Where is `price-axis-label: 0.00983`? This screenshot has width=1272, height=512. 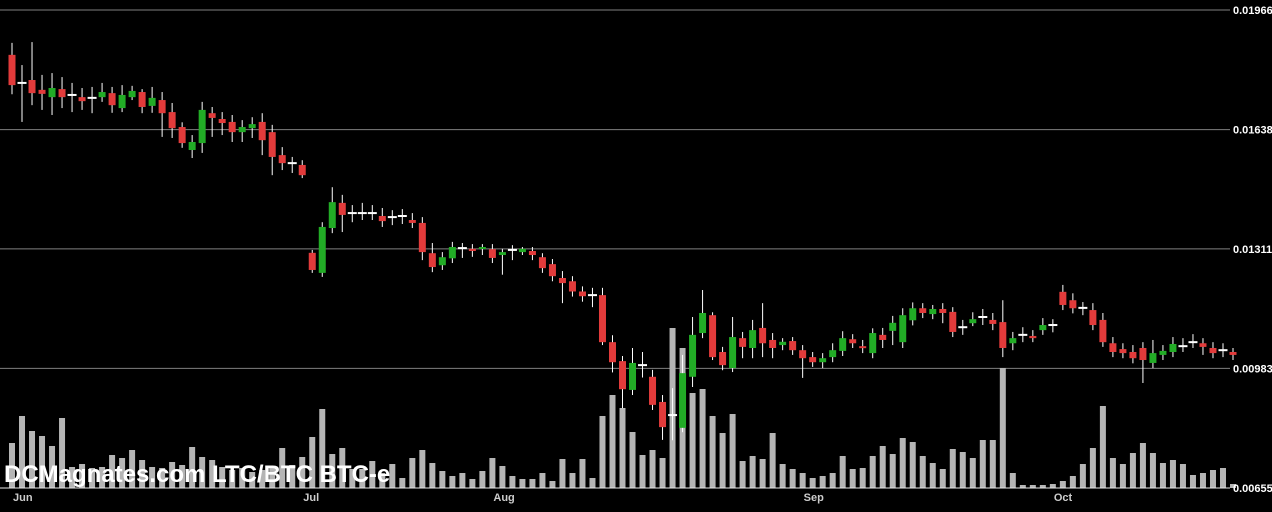
price-axis-label: 0.00983 is located at coordinates (1252, 369).